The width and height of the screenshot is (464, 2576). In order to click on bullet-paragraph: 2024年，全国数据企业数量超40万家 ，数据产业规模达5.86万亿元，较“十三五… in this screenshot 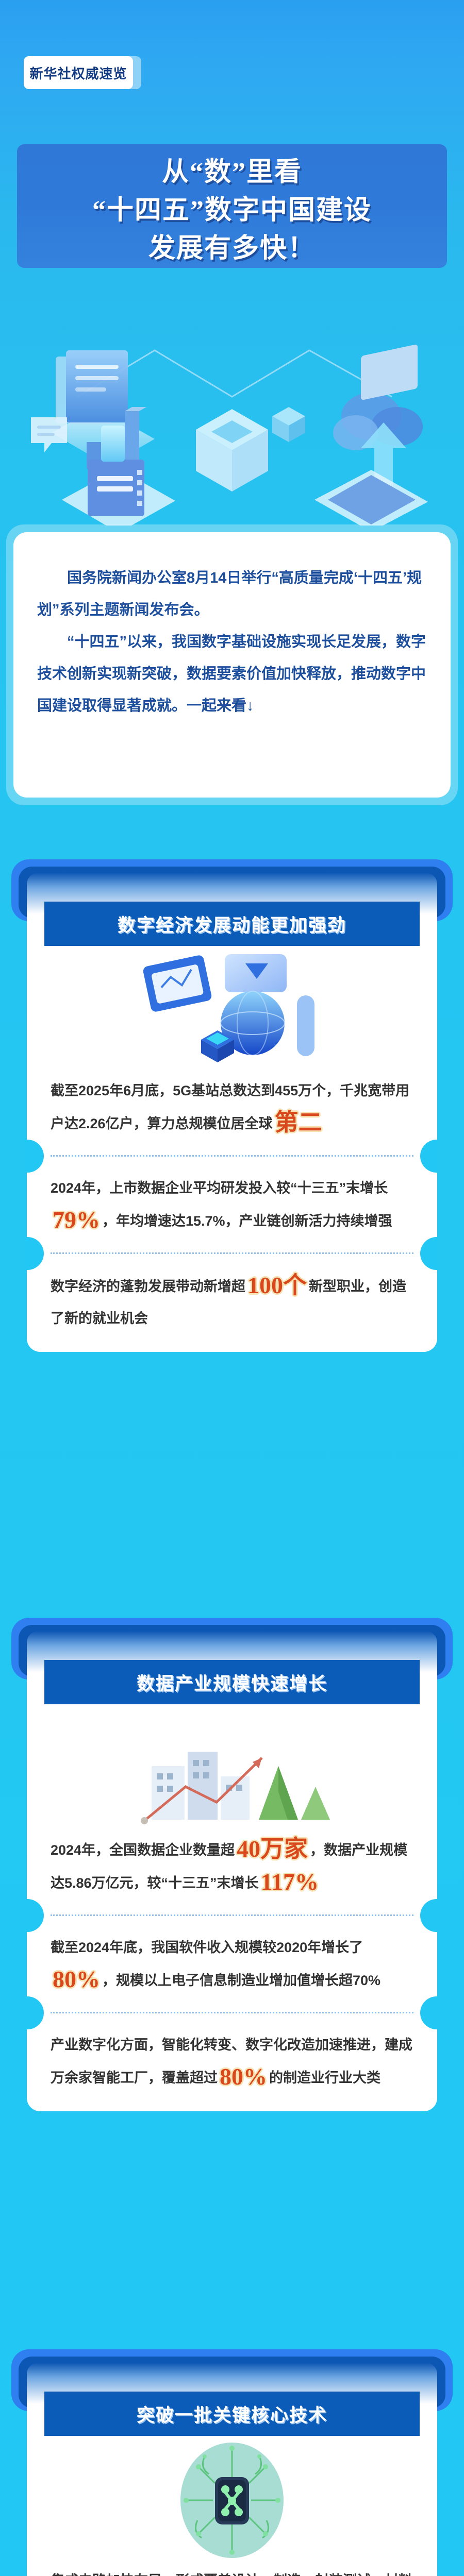, I will do `click(232, 1866)`.